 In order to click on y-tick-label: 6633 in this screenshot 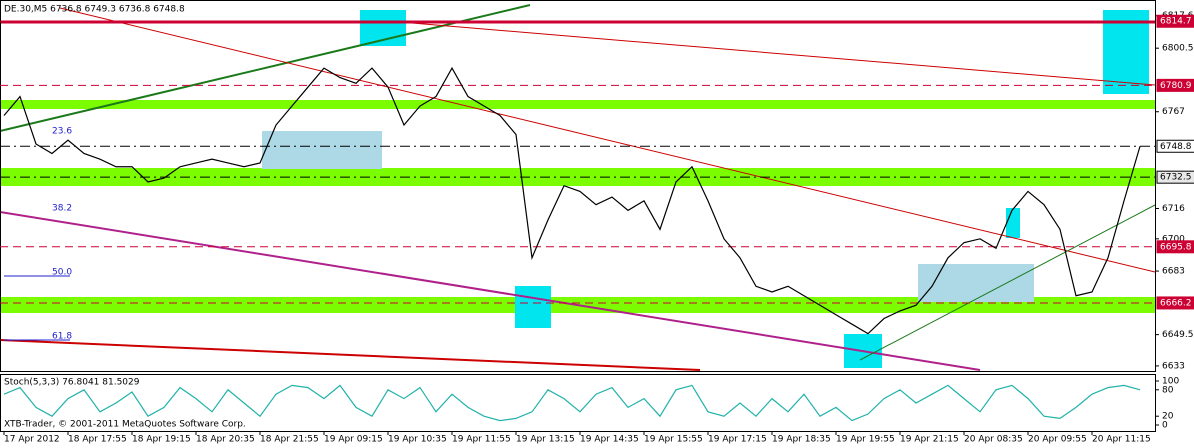, I will do `click(1173, 366)`.